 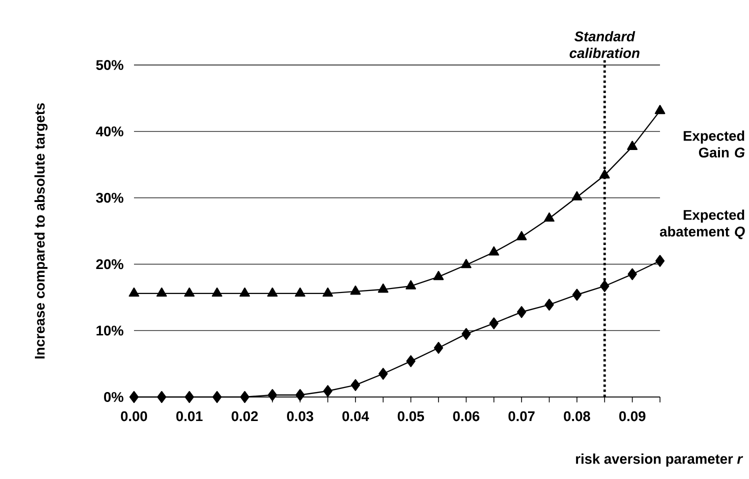 I want to click on x-tick-label: 0.01, so click(x=189, y=416).